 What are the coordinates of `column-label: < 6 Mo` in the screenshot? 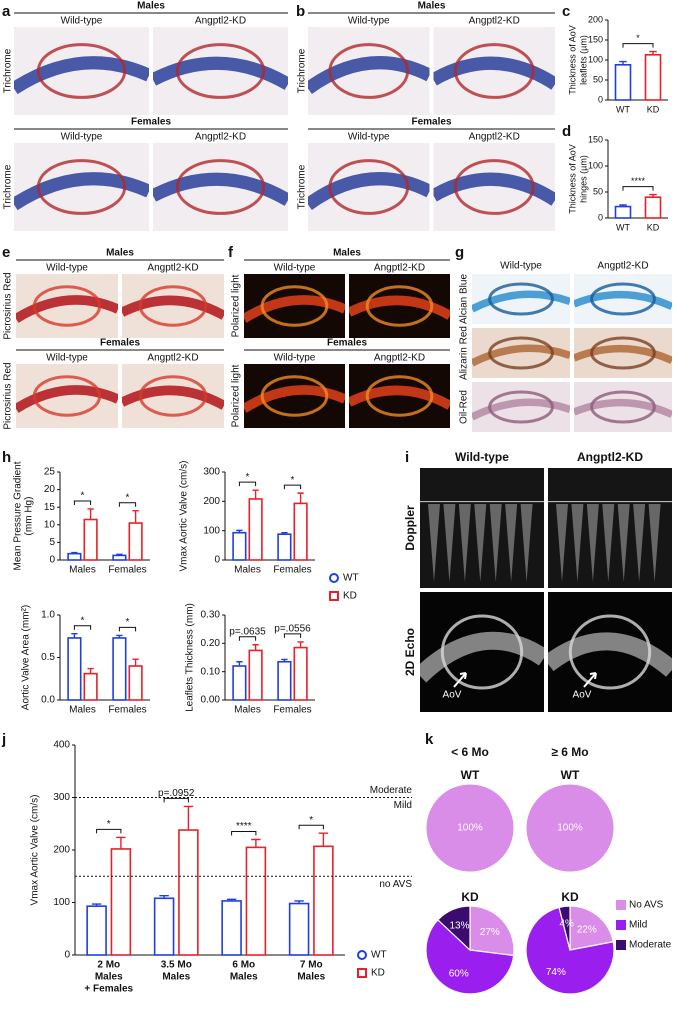 It's located at (470, 752).